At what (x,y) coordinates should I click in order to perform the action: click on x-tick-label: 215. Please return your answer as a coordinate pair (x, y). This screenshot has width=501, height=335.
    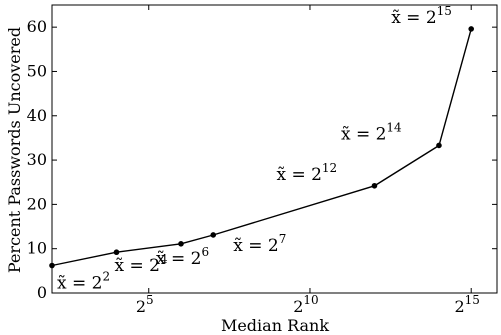
    Looking at the image, I should click on (466, 304).